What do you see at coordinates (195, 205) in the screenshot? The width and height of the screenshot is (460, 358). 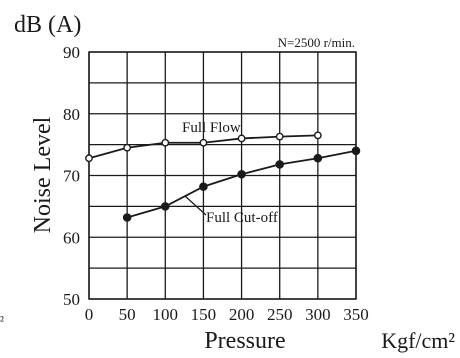 I see `full-cutoff-leader-line` at bounding box center [195, 205].